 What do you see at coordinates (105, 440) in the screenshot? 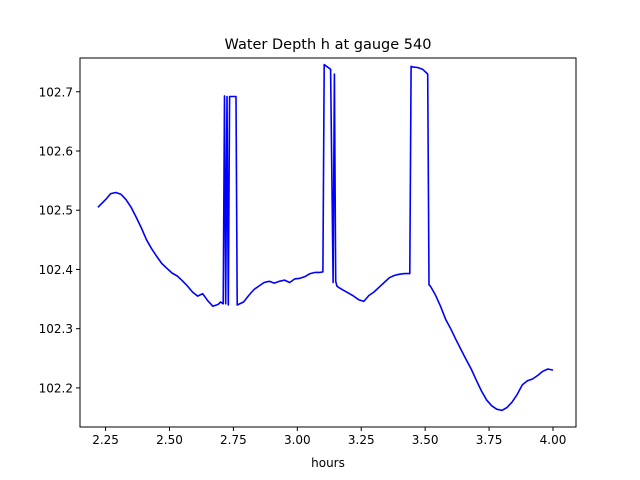
I see `x-tick-label: 2.25` at bounding box center [105, 440].